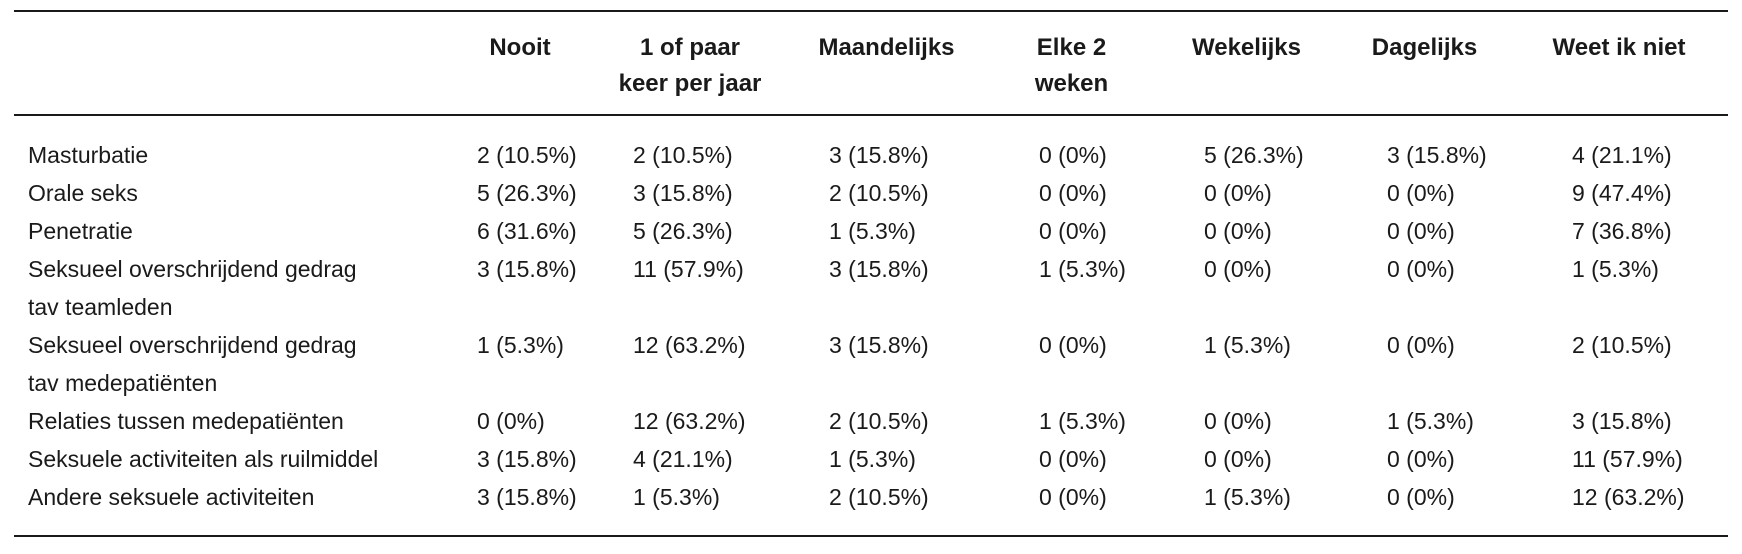 The width and height of the screenshot is (1742, 554). What do you see at coordinates (80, 231) in the screenshot?
I see `row-label: Penetratie` at bounding box center [80, 231].